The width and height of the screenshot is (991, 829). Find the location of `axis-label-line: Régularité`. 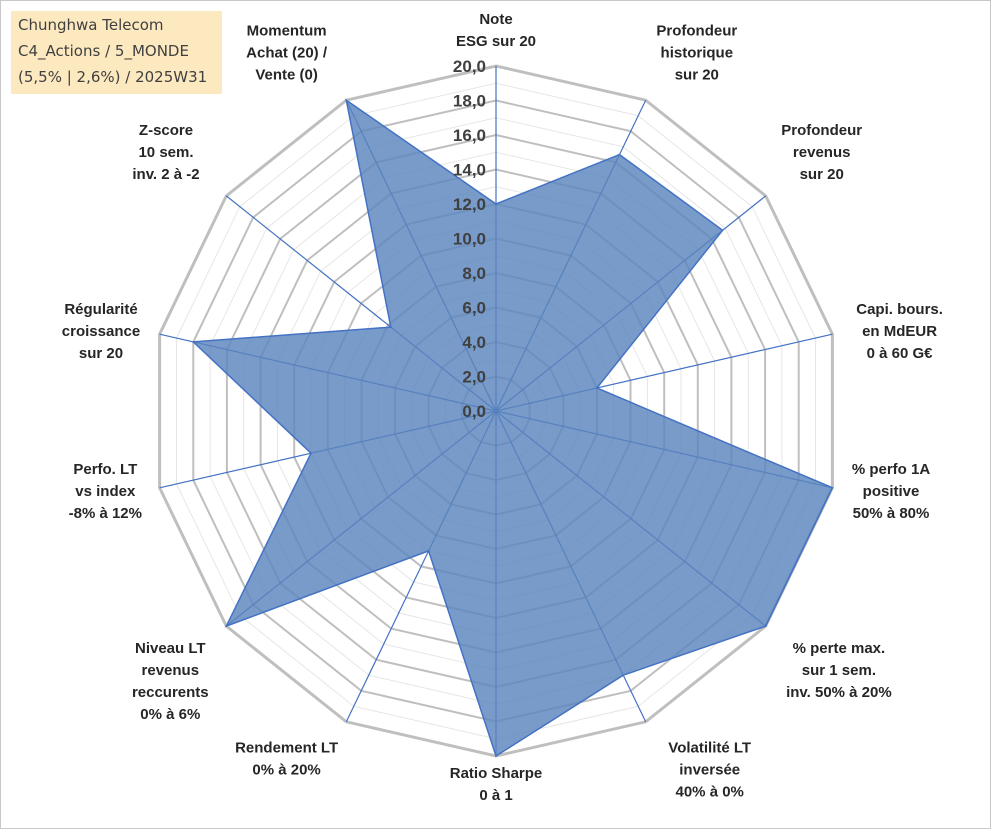

axis-label-line: Régularité is located at coordinates (100, 309).